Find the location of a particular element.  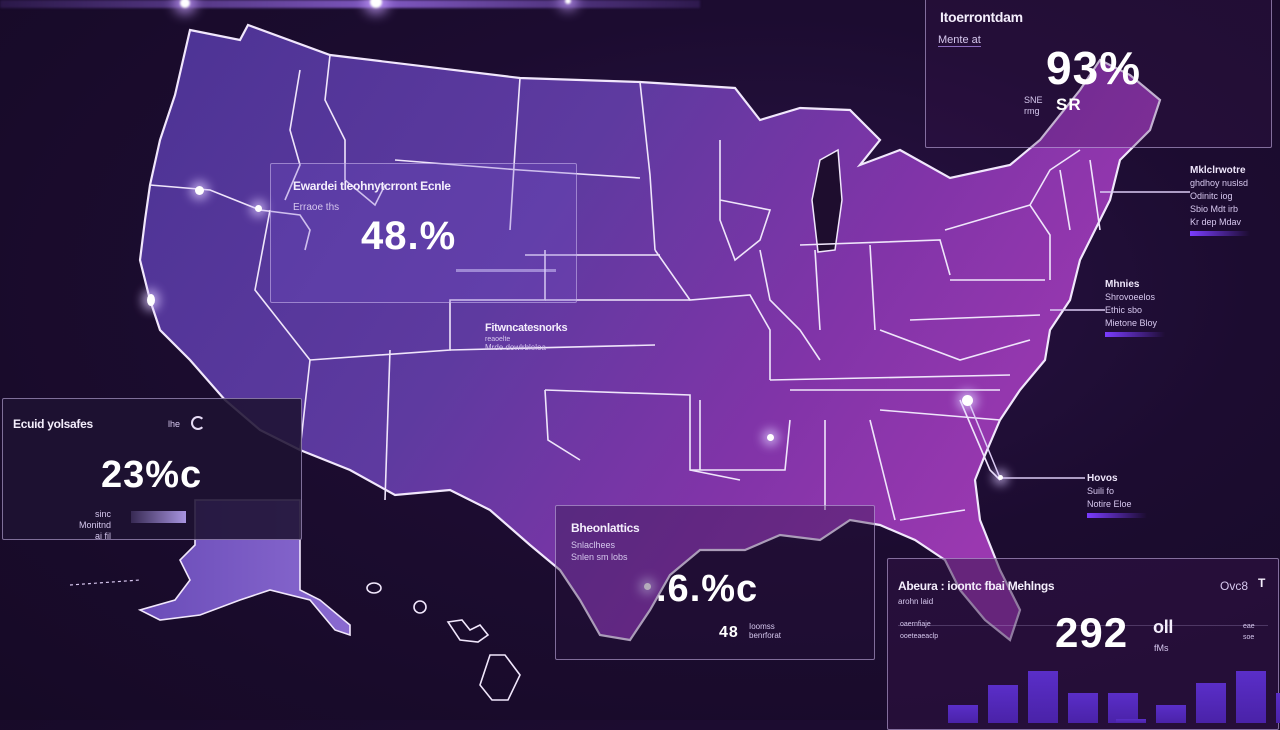

bar-chart-left is located at coordinates (1043, 693).